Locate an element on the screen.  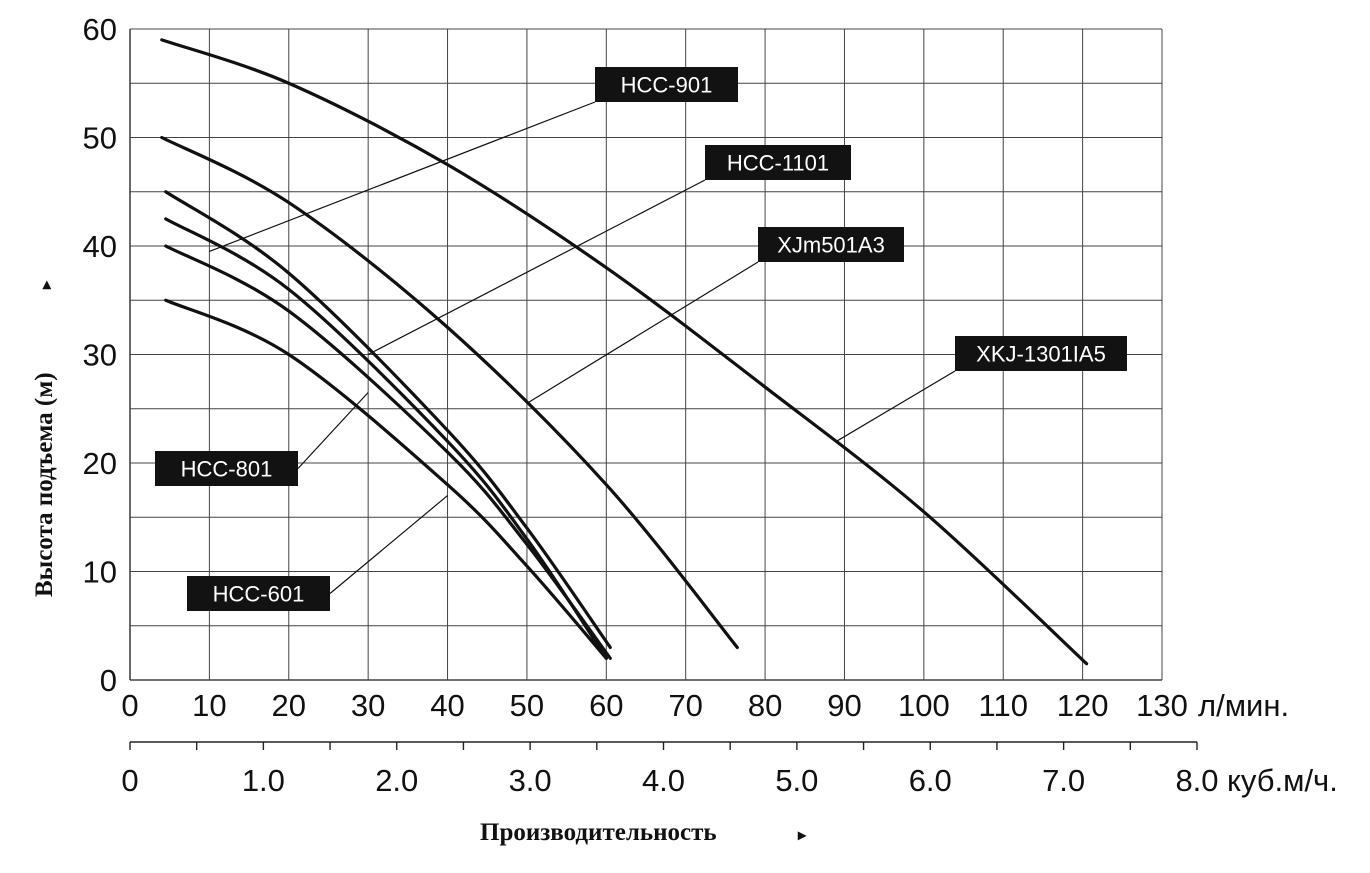
leader-xkj-1301ia5 is located at coordinates (896, 406).